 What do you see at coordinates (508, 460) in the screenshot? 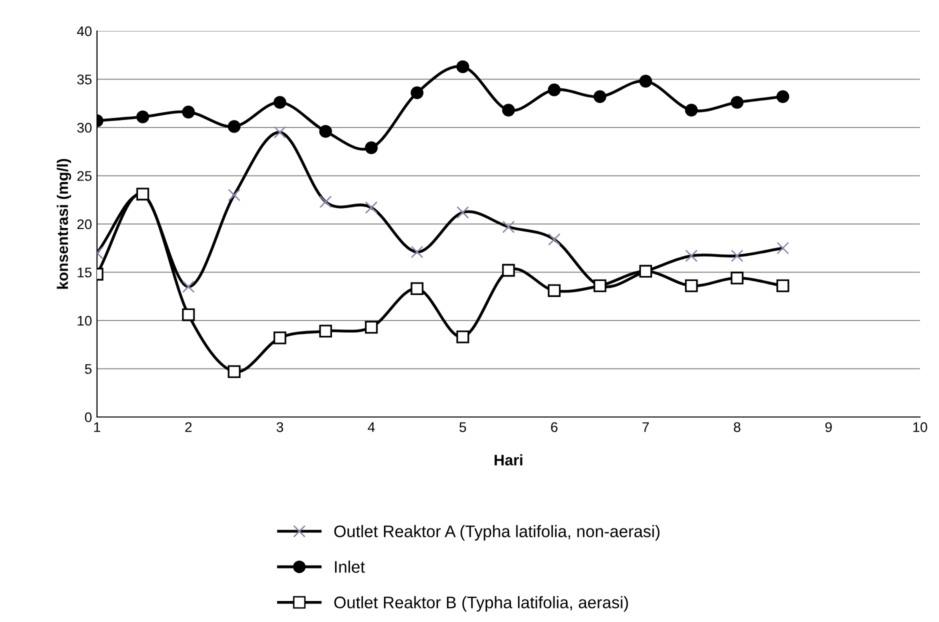
I see `x-axis-title: Hari` at bounding box center [508, 460].